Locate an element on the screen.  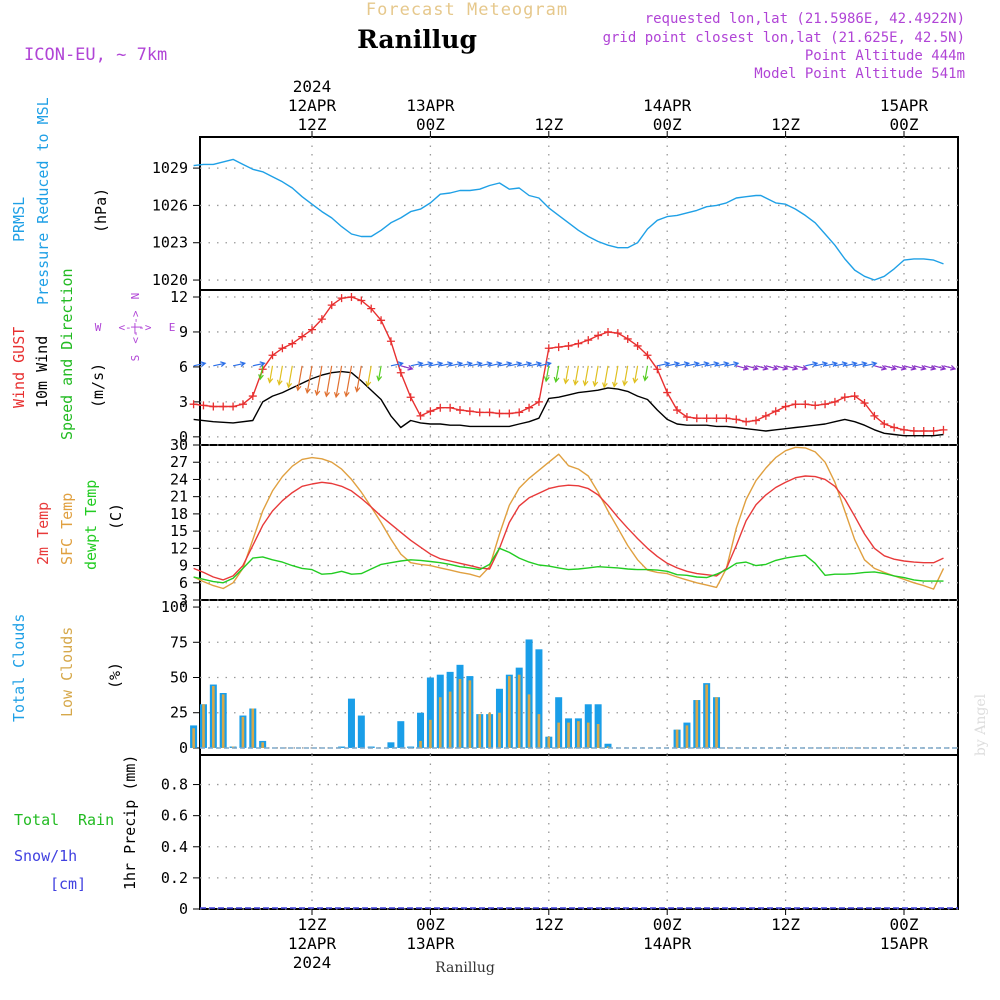
y-tick-label-pressure: 1023 is located at coordinates (170, 243).